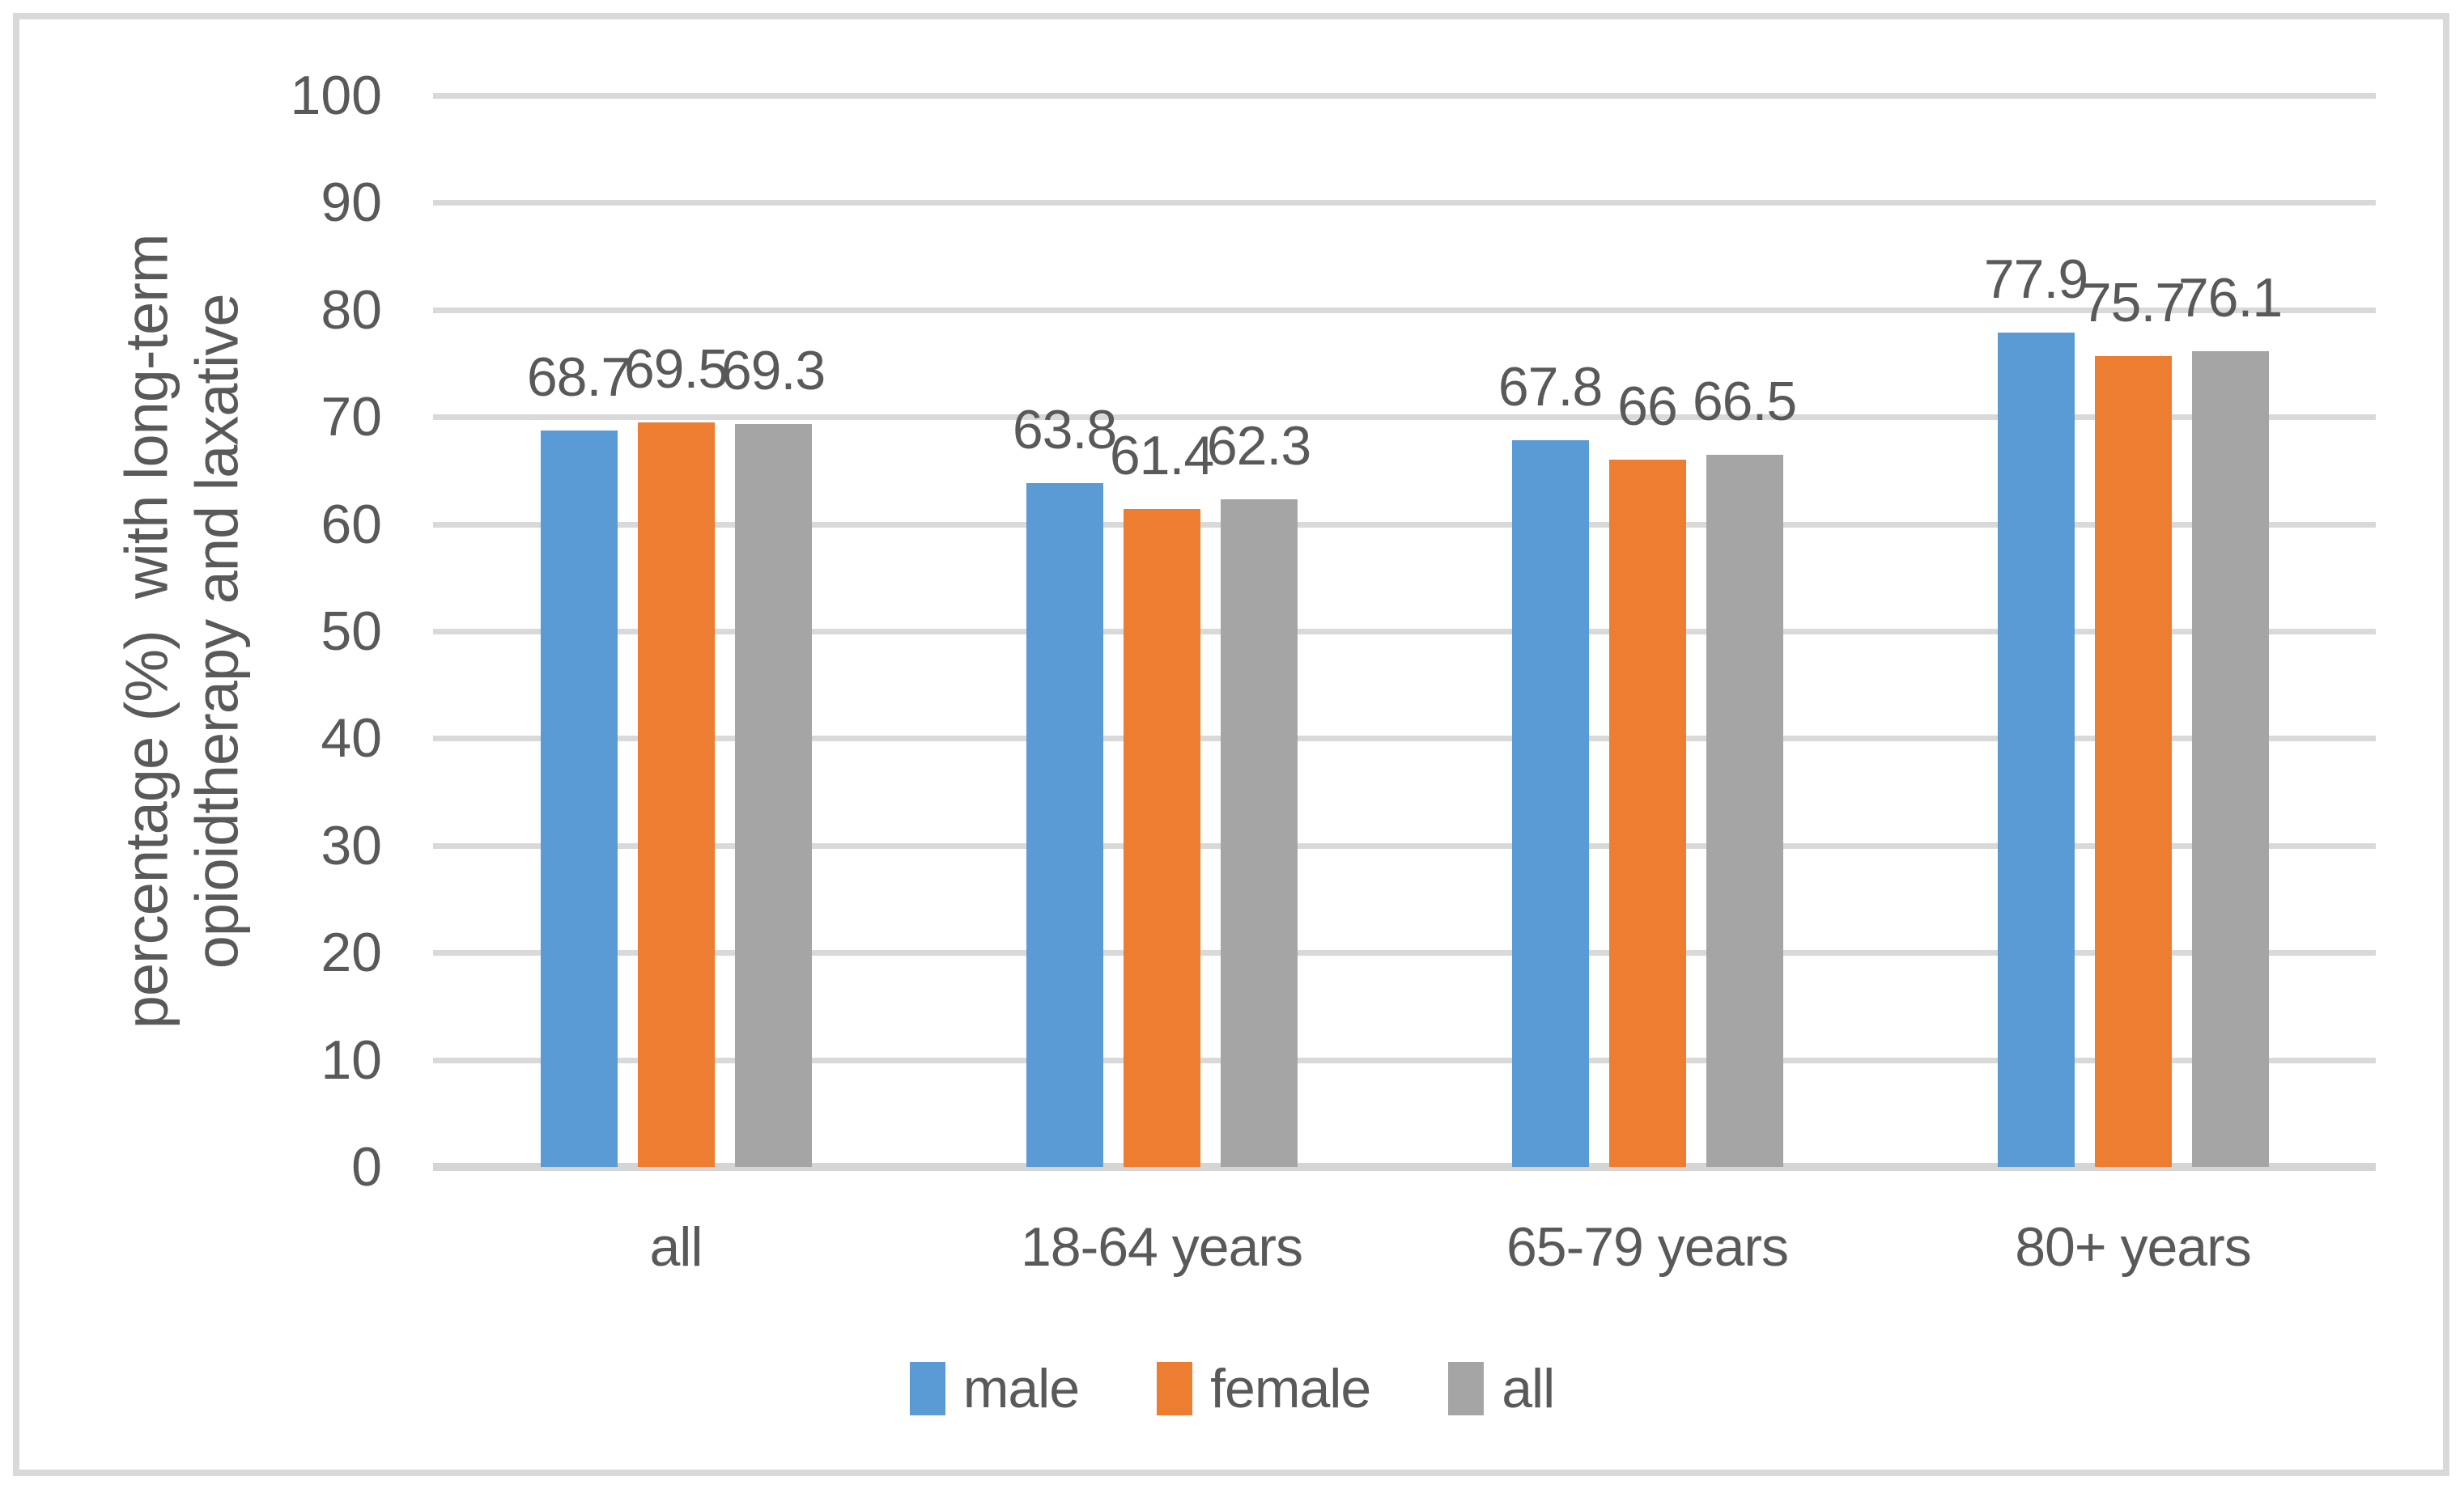 This screenshot has height=1489, width=2464. What do you see at coordinates (579, 799) in the screenshot?
I see `bar-male-all` at bounding box center [579, 799].